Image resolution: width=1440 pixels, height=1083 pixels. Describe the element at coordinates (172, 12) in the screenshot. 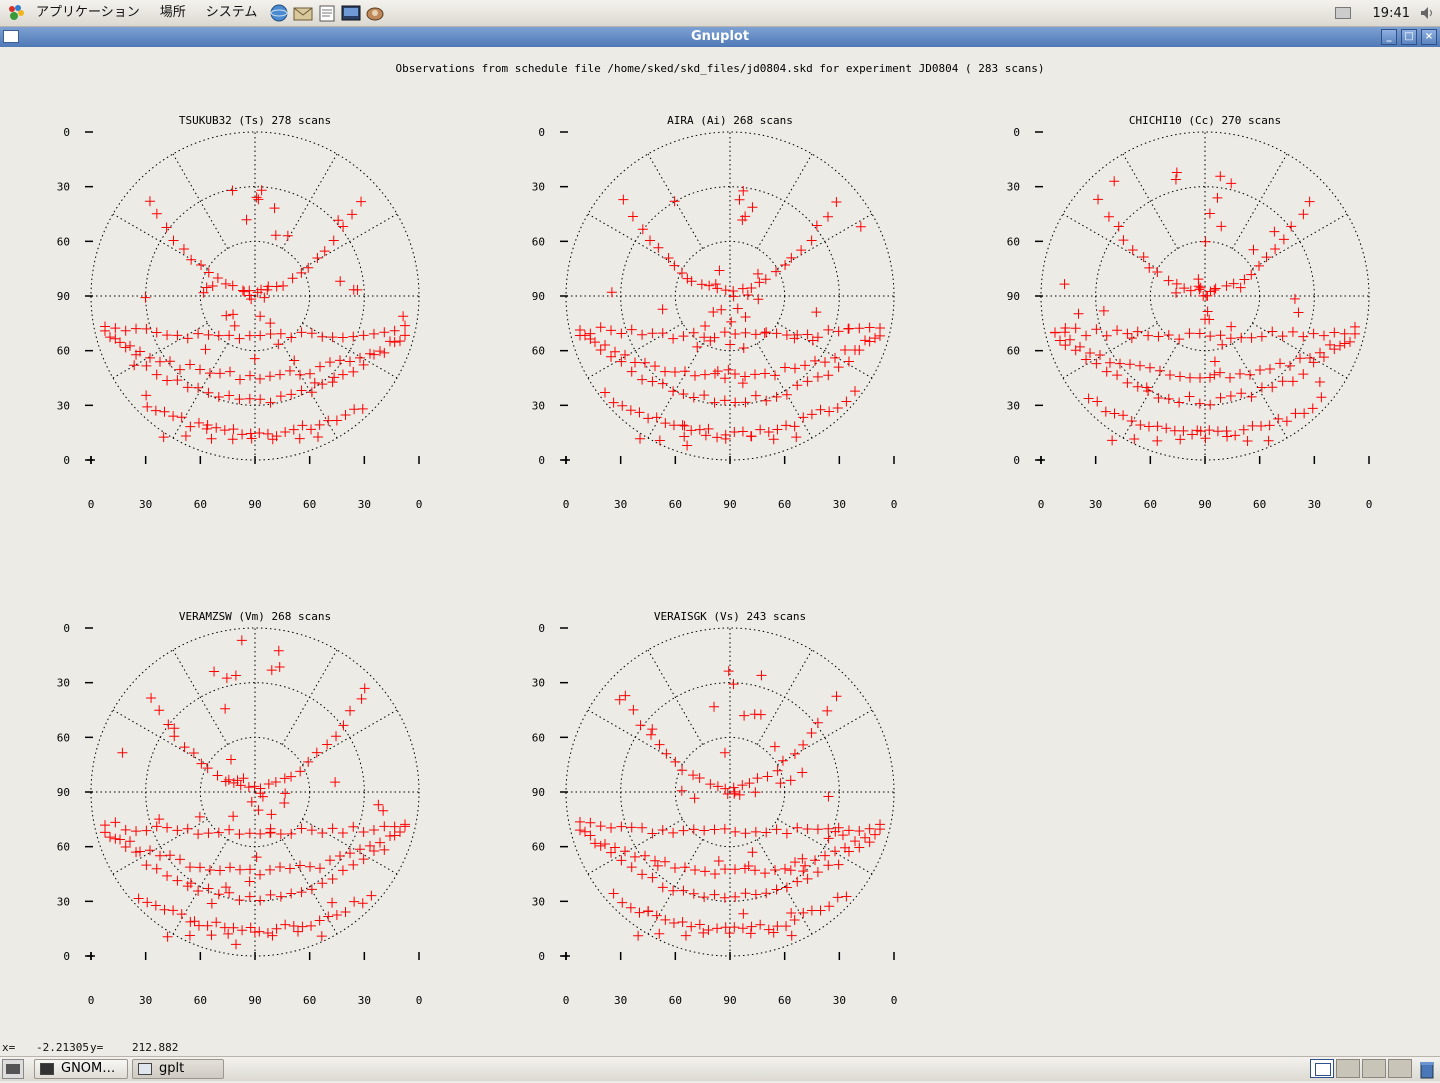

I see `menu-places: 場所` at that location.